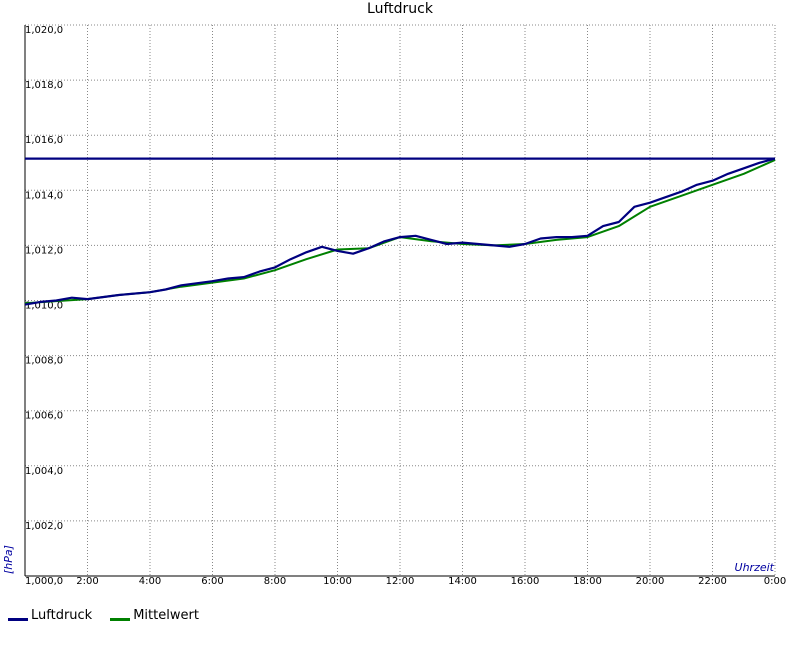 Image resolution: width=800 pixels, height=650 pixels. I want to click on x-tick-label: 0:00, so click(775, 581).